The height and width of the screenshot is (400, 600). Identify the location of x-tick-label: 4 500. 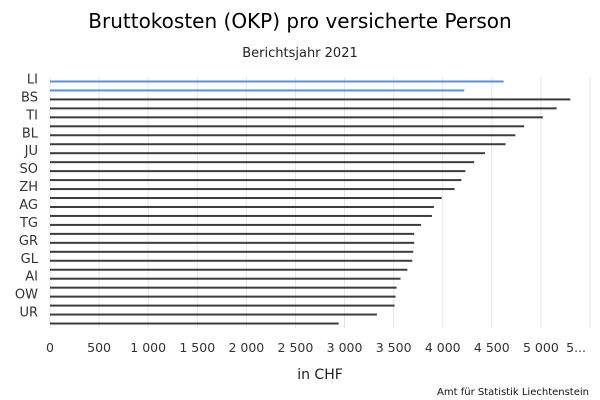
(492, 347).